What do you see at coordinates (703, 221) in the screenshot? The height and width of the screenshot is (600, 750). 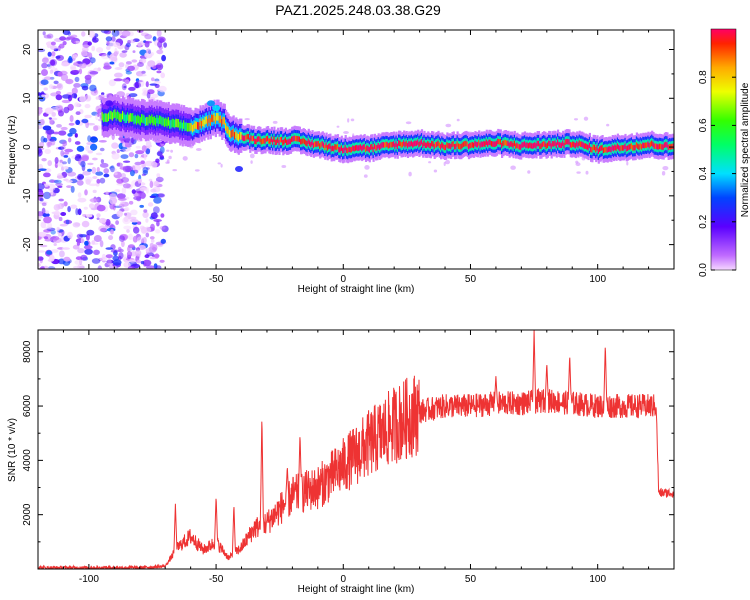 I see `colorbar-tick-label: 0.2` at bounding box center [703, 221].